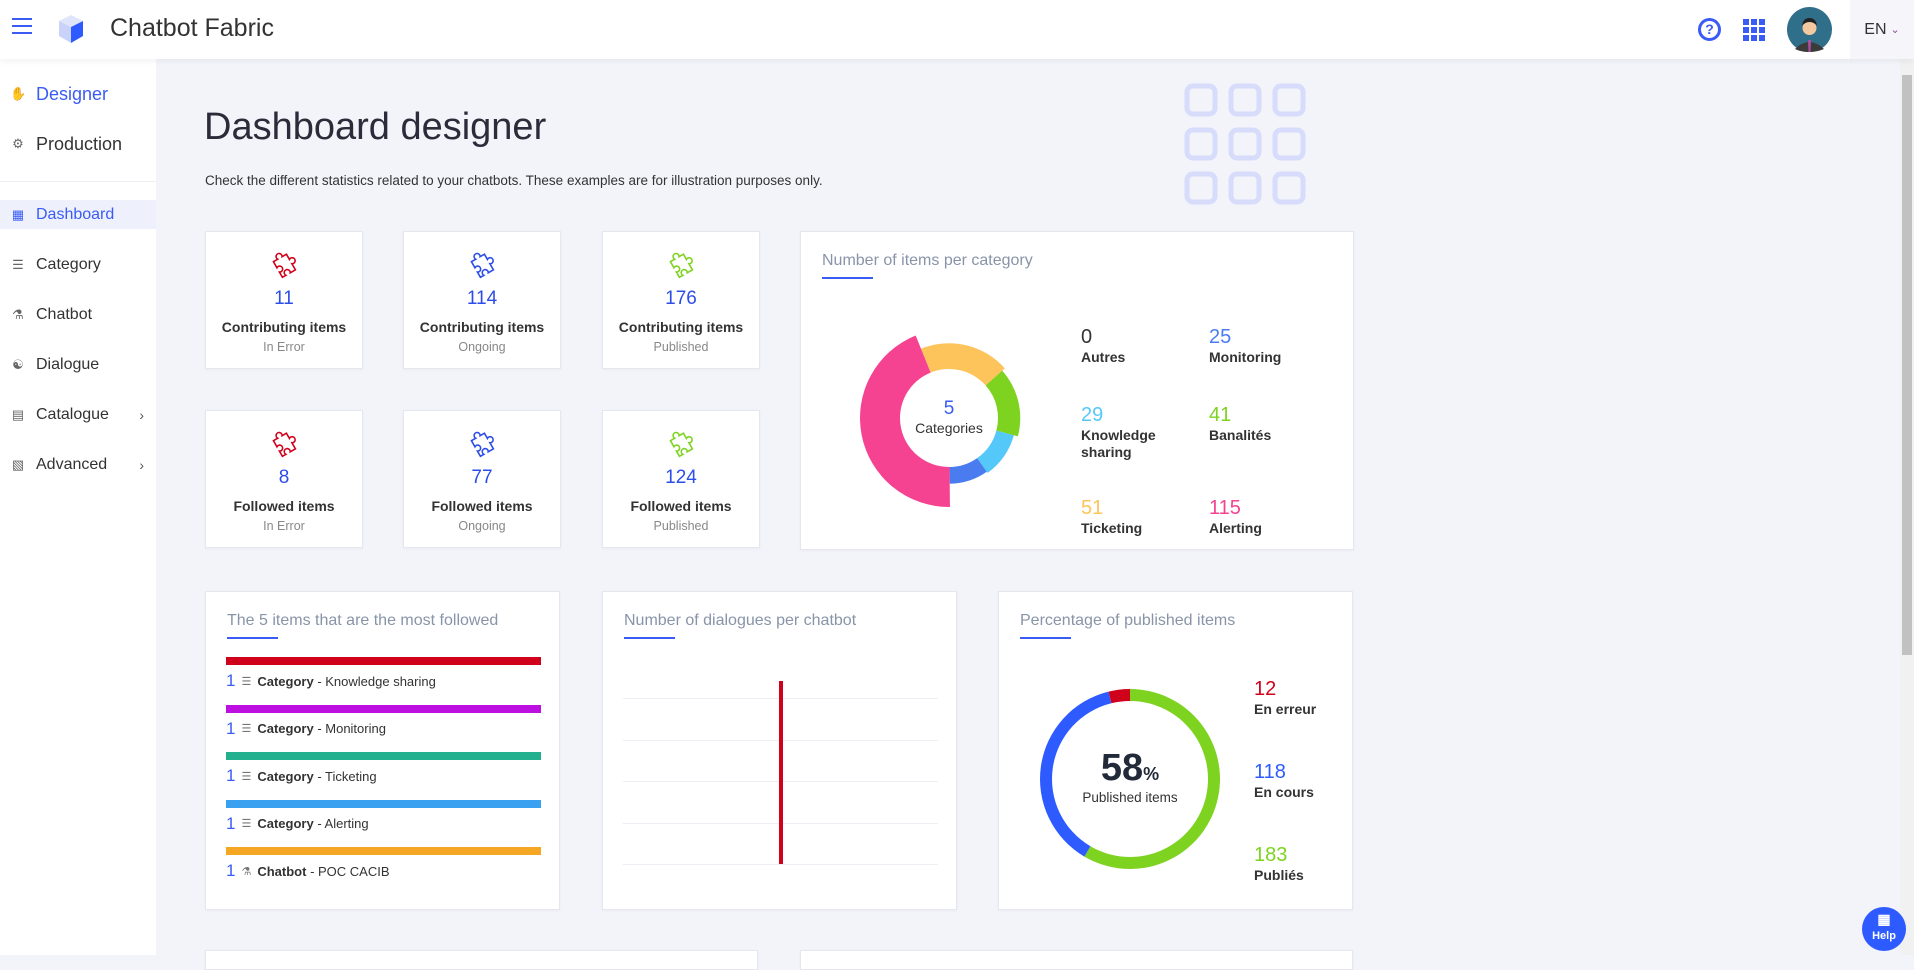  What do you see at coordinates (1279, 875) in the screenshot?
I see `legend-label: Publiés` at bounding box center [1279, 875].